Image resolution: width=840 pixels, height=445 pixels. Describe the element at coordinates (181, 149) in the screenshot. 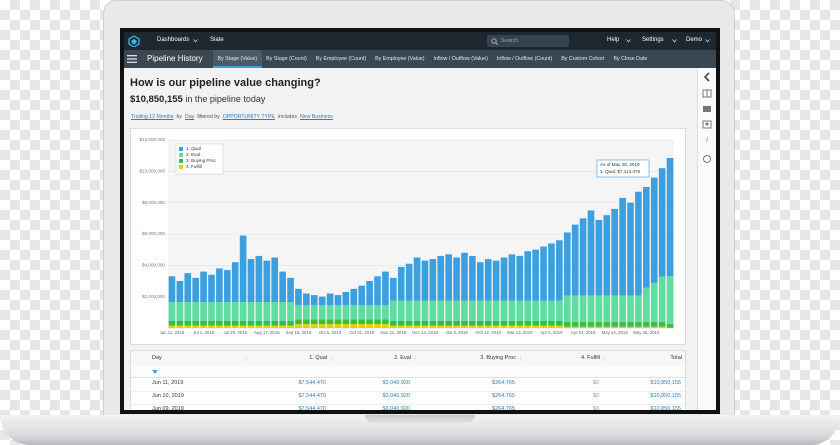

I see `legend-swatch` at that location.